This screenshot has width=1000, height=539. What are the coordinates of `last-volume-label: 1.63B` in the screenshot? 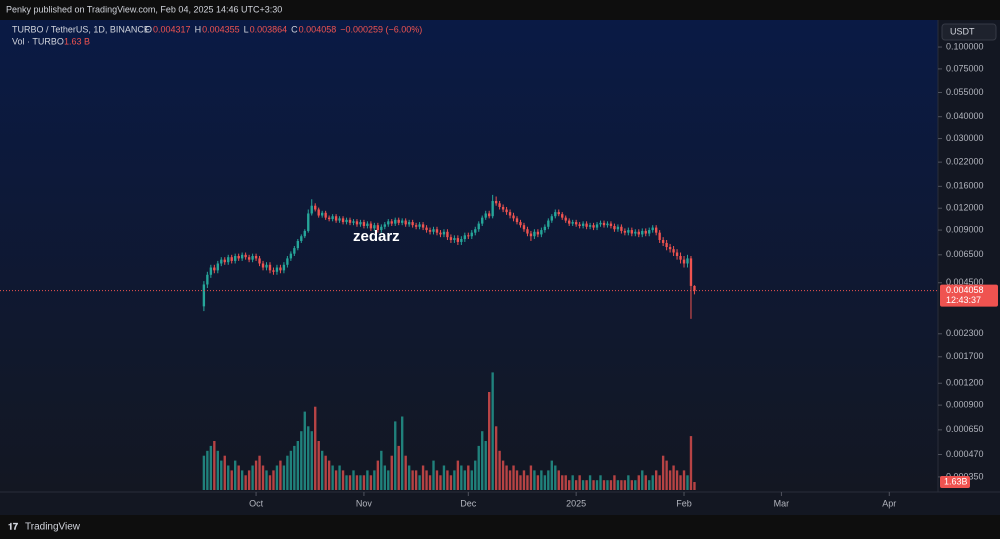 It's located at (956, 481).